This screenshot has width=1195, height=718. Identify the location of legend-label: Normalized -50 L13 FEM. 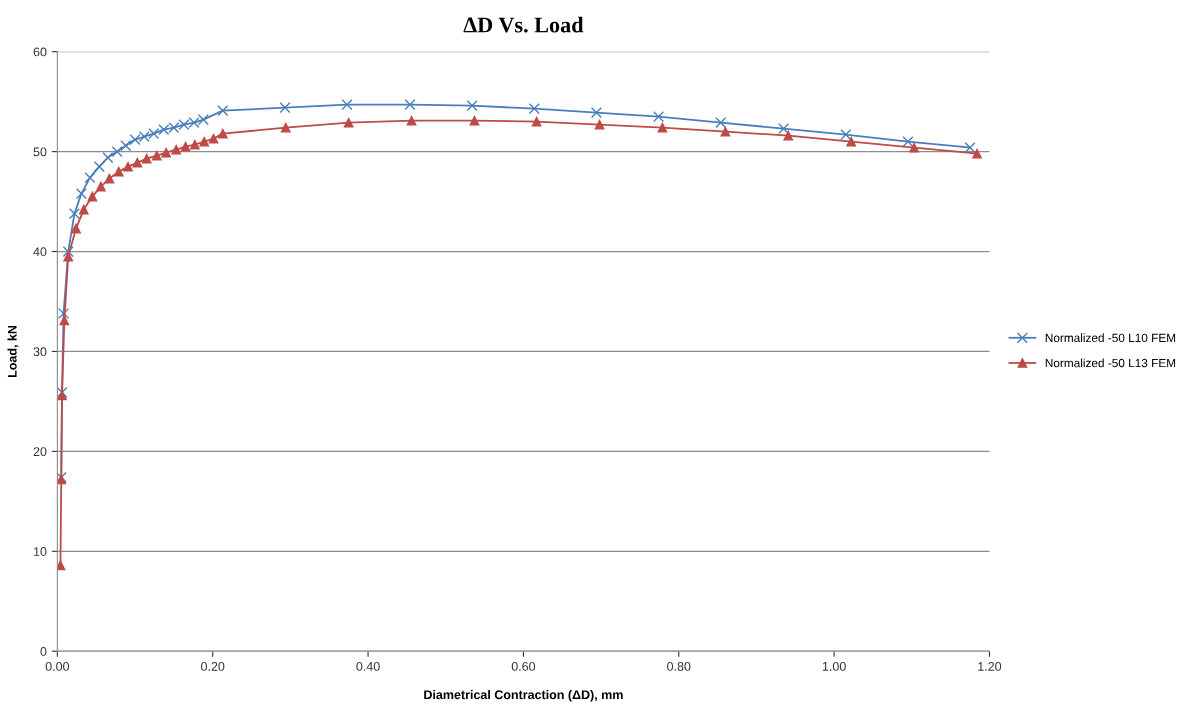
(1110, 363).